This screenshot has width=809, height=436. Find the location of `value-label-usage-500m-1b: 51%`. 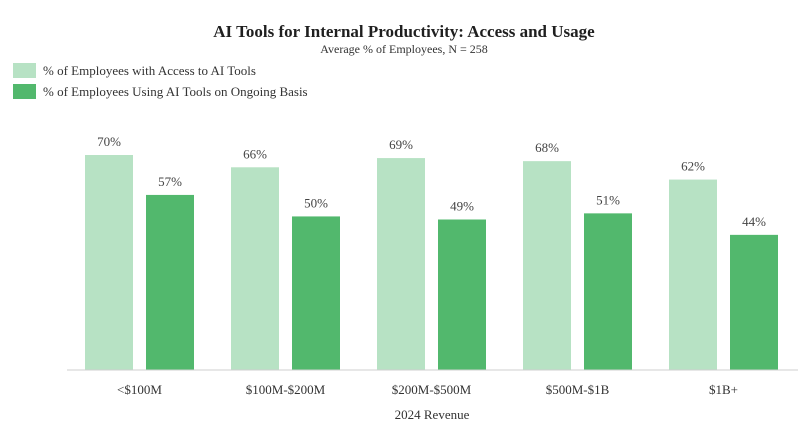

value-label-usage-500m-1b: 51% is located at coordinates (608, 199).